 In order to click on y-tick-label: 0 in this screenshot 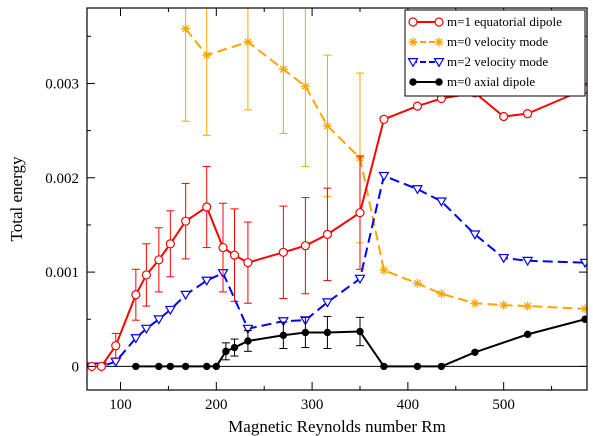, I will do `click(76, 367)`.